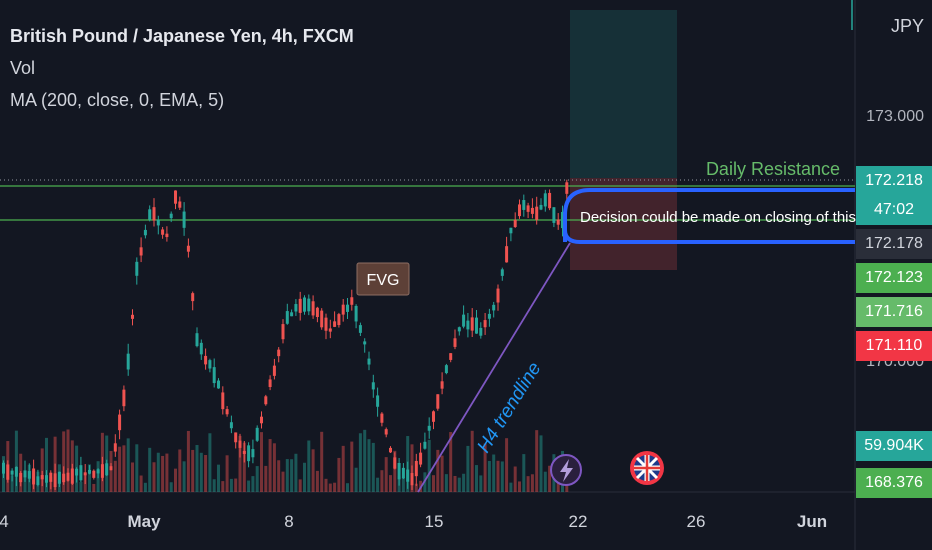  I want to click on level-tag-172123: 172.123, so click(894, 278).